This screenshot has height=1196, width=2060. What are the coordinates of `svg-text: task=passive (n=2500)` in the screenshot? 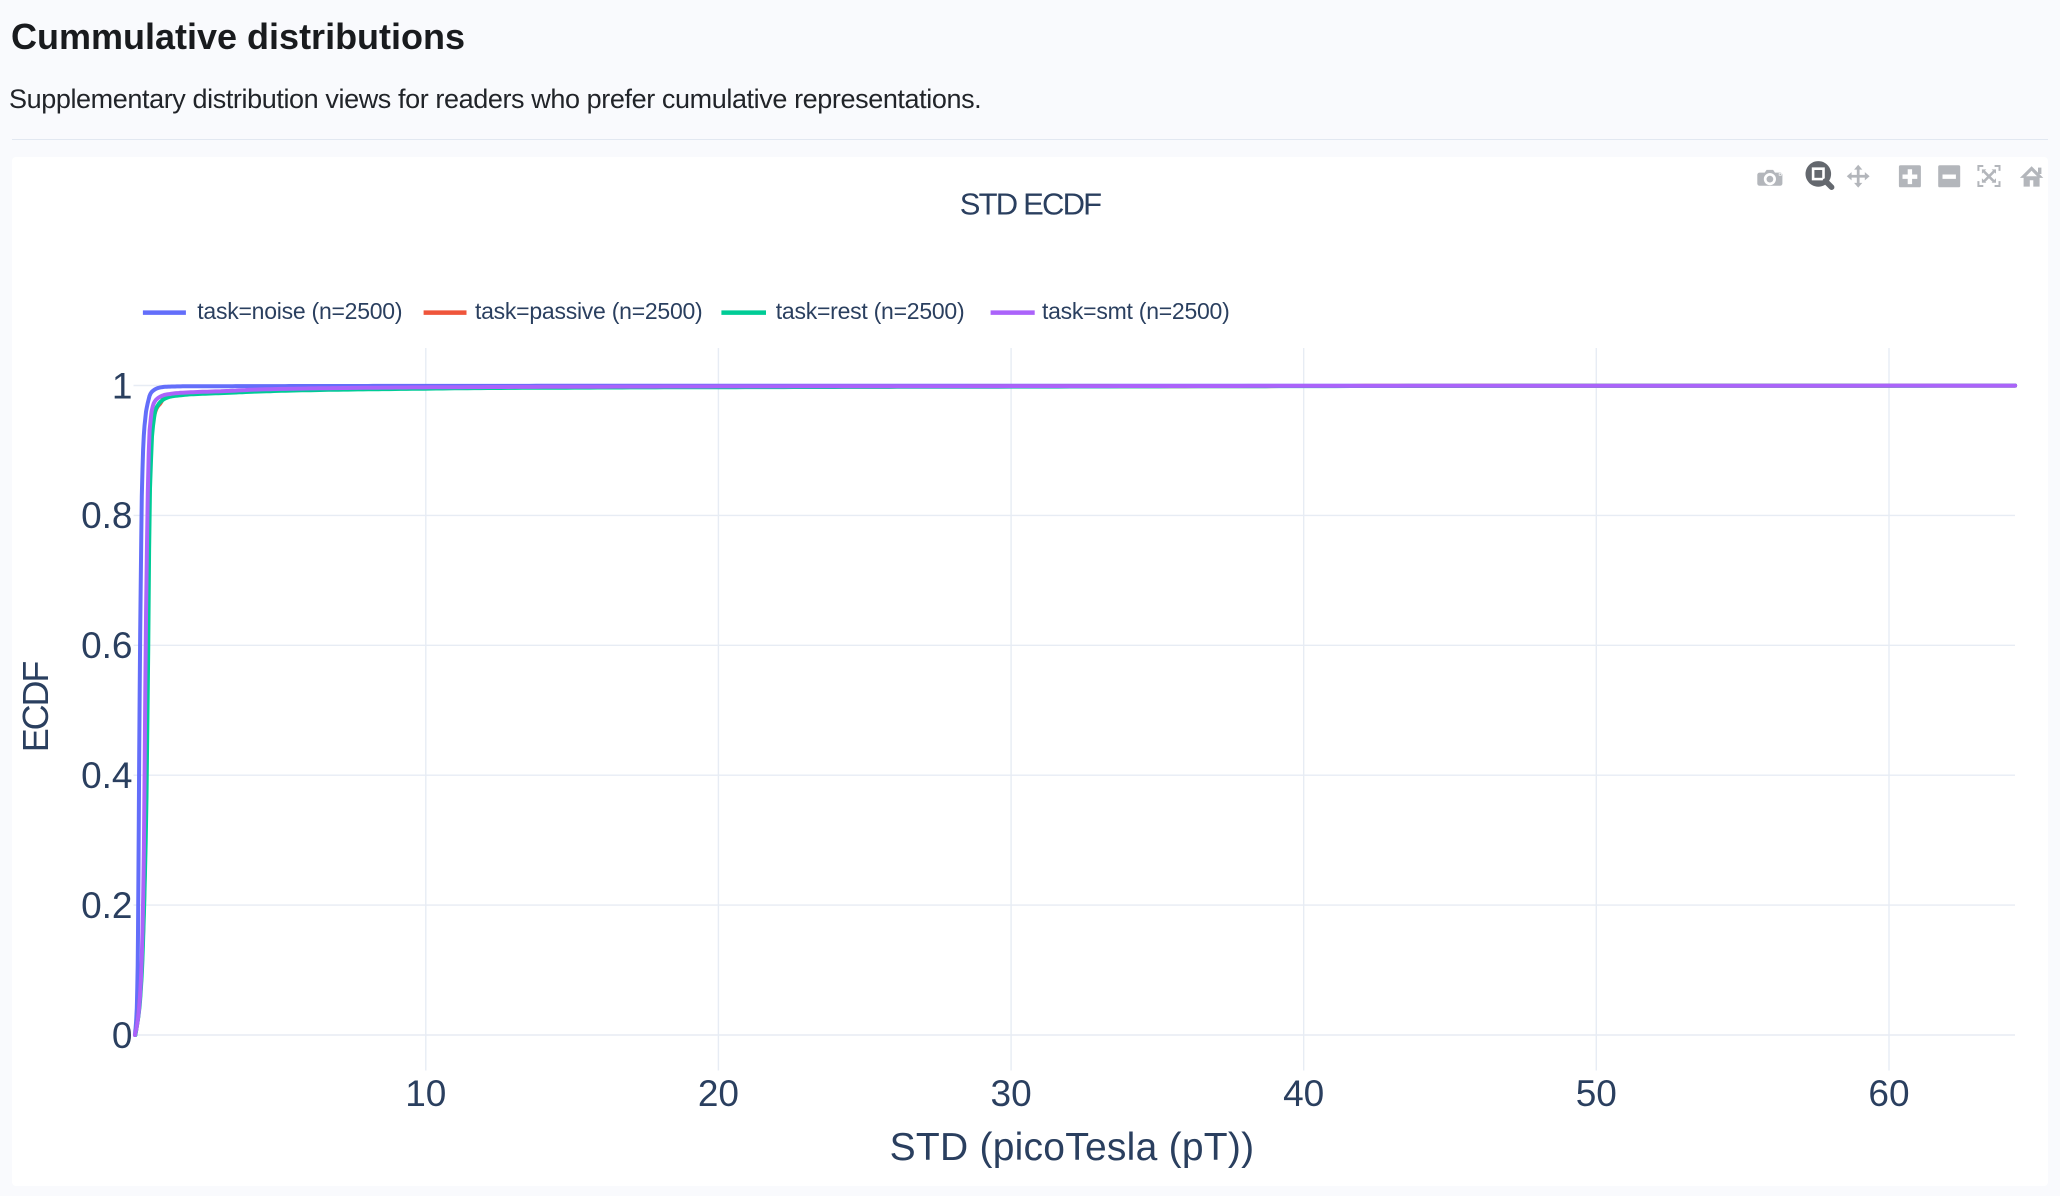 It's located at (588, 311).